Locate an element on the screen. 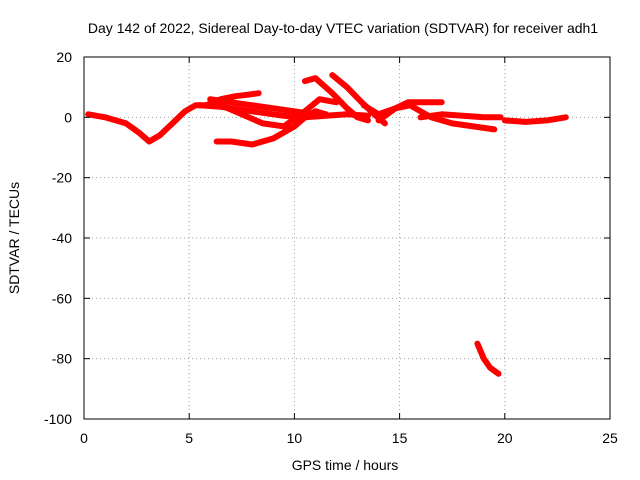 This screenshot has height=480, width=640. y-tick-label: -20 is located at coordinates (62, 178).